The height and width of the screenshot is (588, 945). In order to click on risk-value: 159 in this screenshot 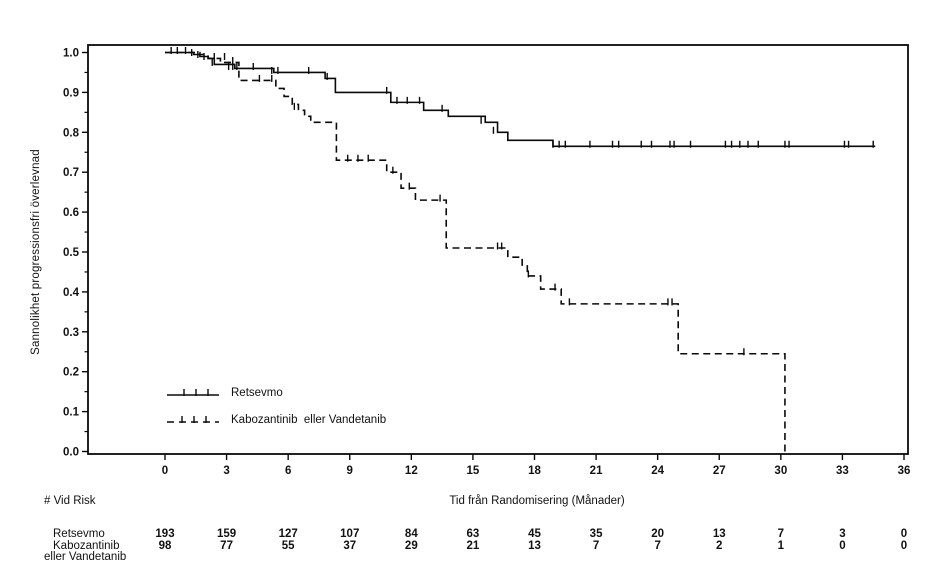, I will do `click(226, 534)`.